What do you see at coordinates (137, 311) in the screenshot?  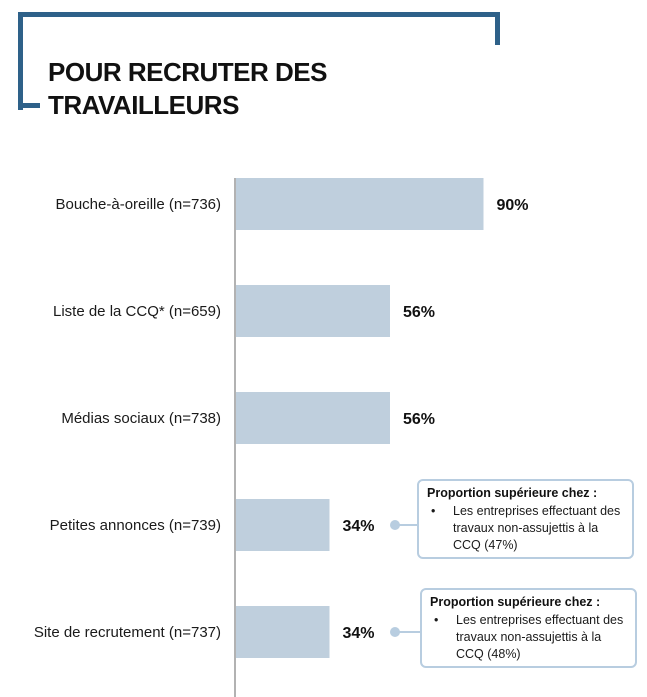 I see `category-label: Liste de la CCQ* (n=659)` at bounding box center [137, 311].